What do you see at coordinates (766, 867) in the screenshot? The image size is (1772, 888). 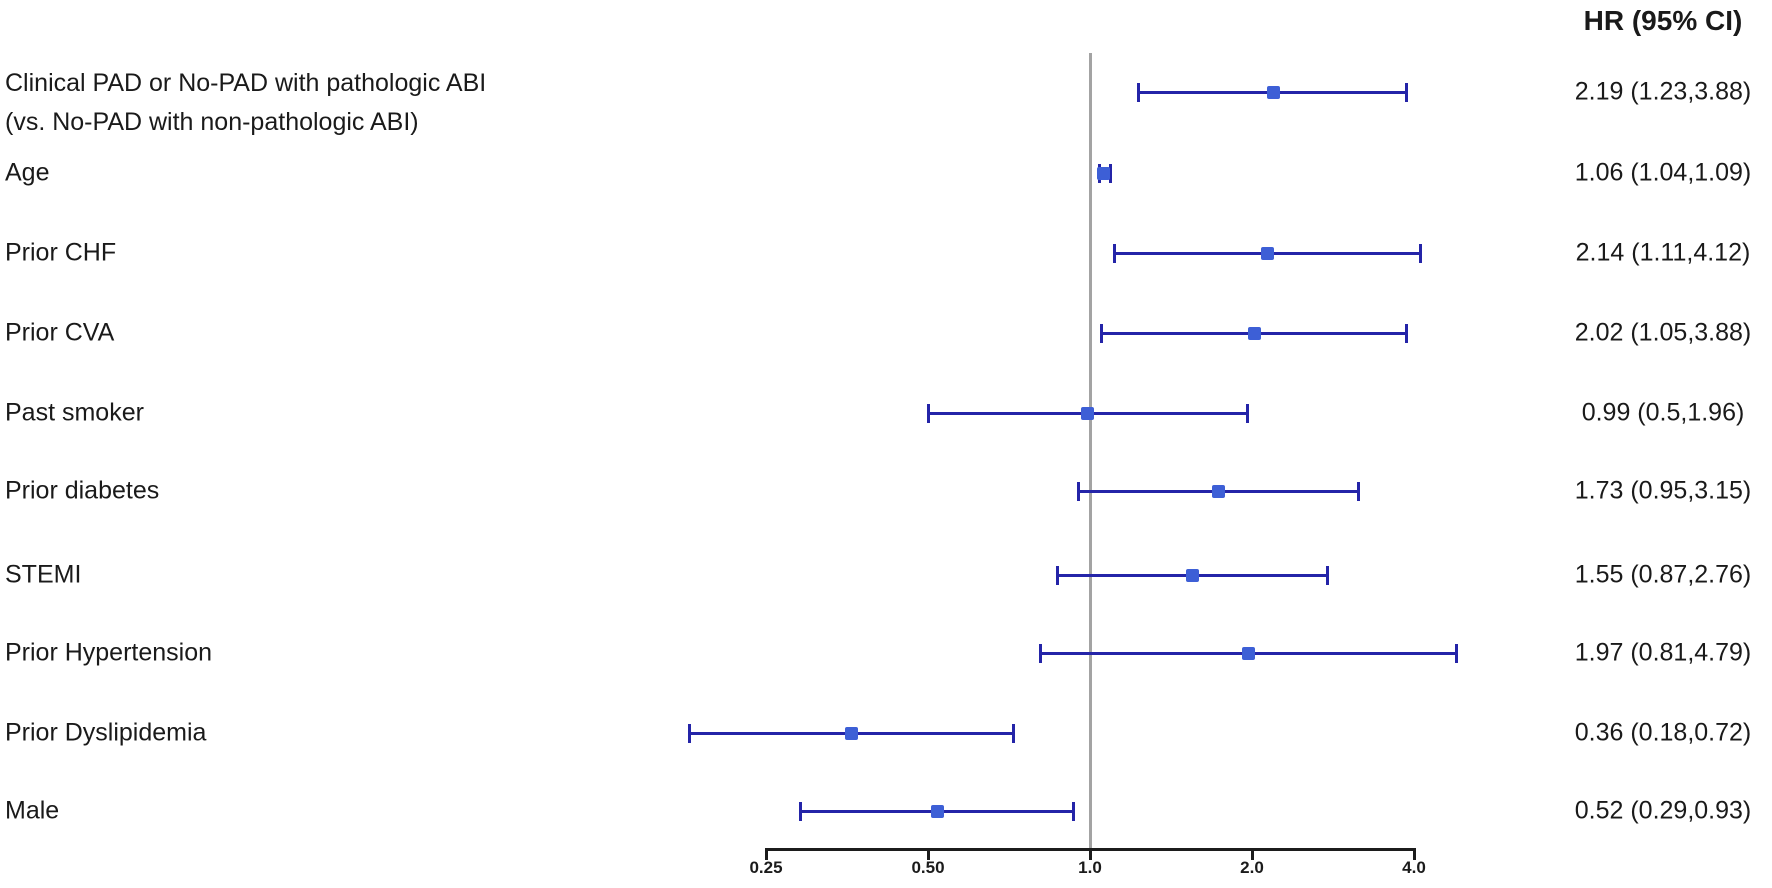 I see `axis-tick-label: 0.25` at bounding box center [766, 867].